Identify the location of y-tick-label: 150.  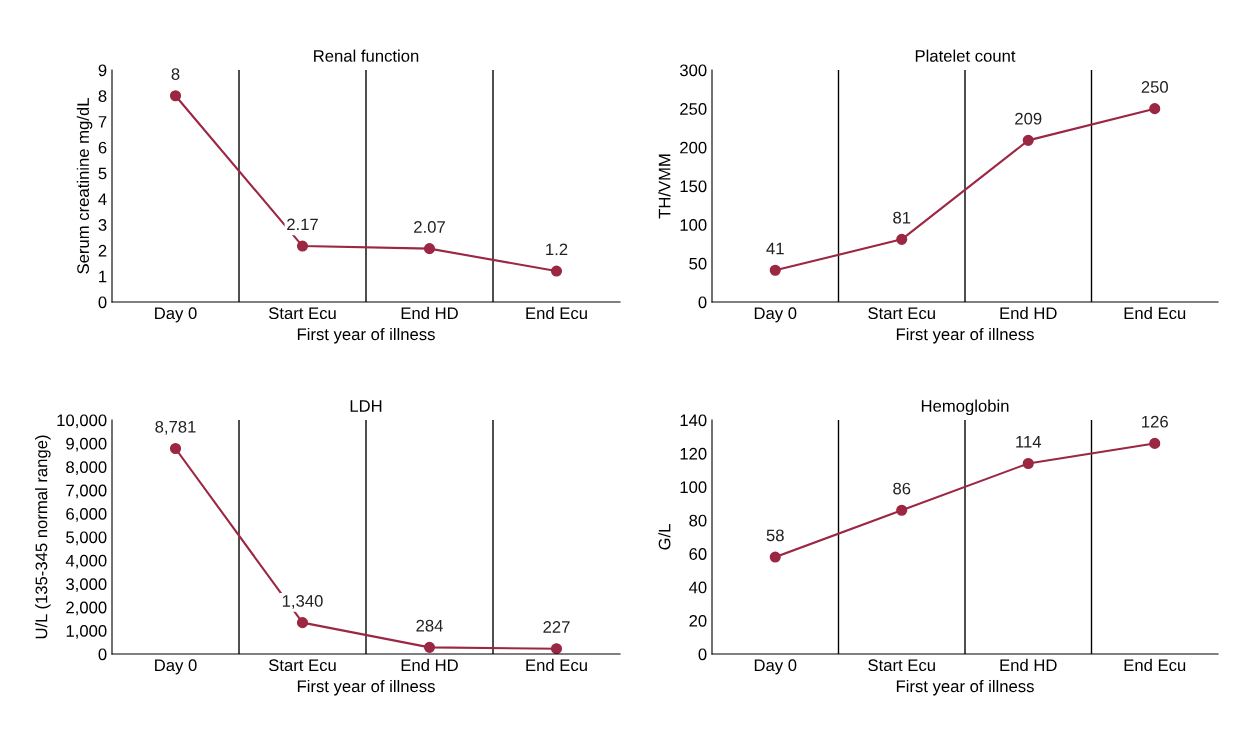
(693, 186).